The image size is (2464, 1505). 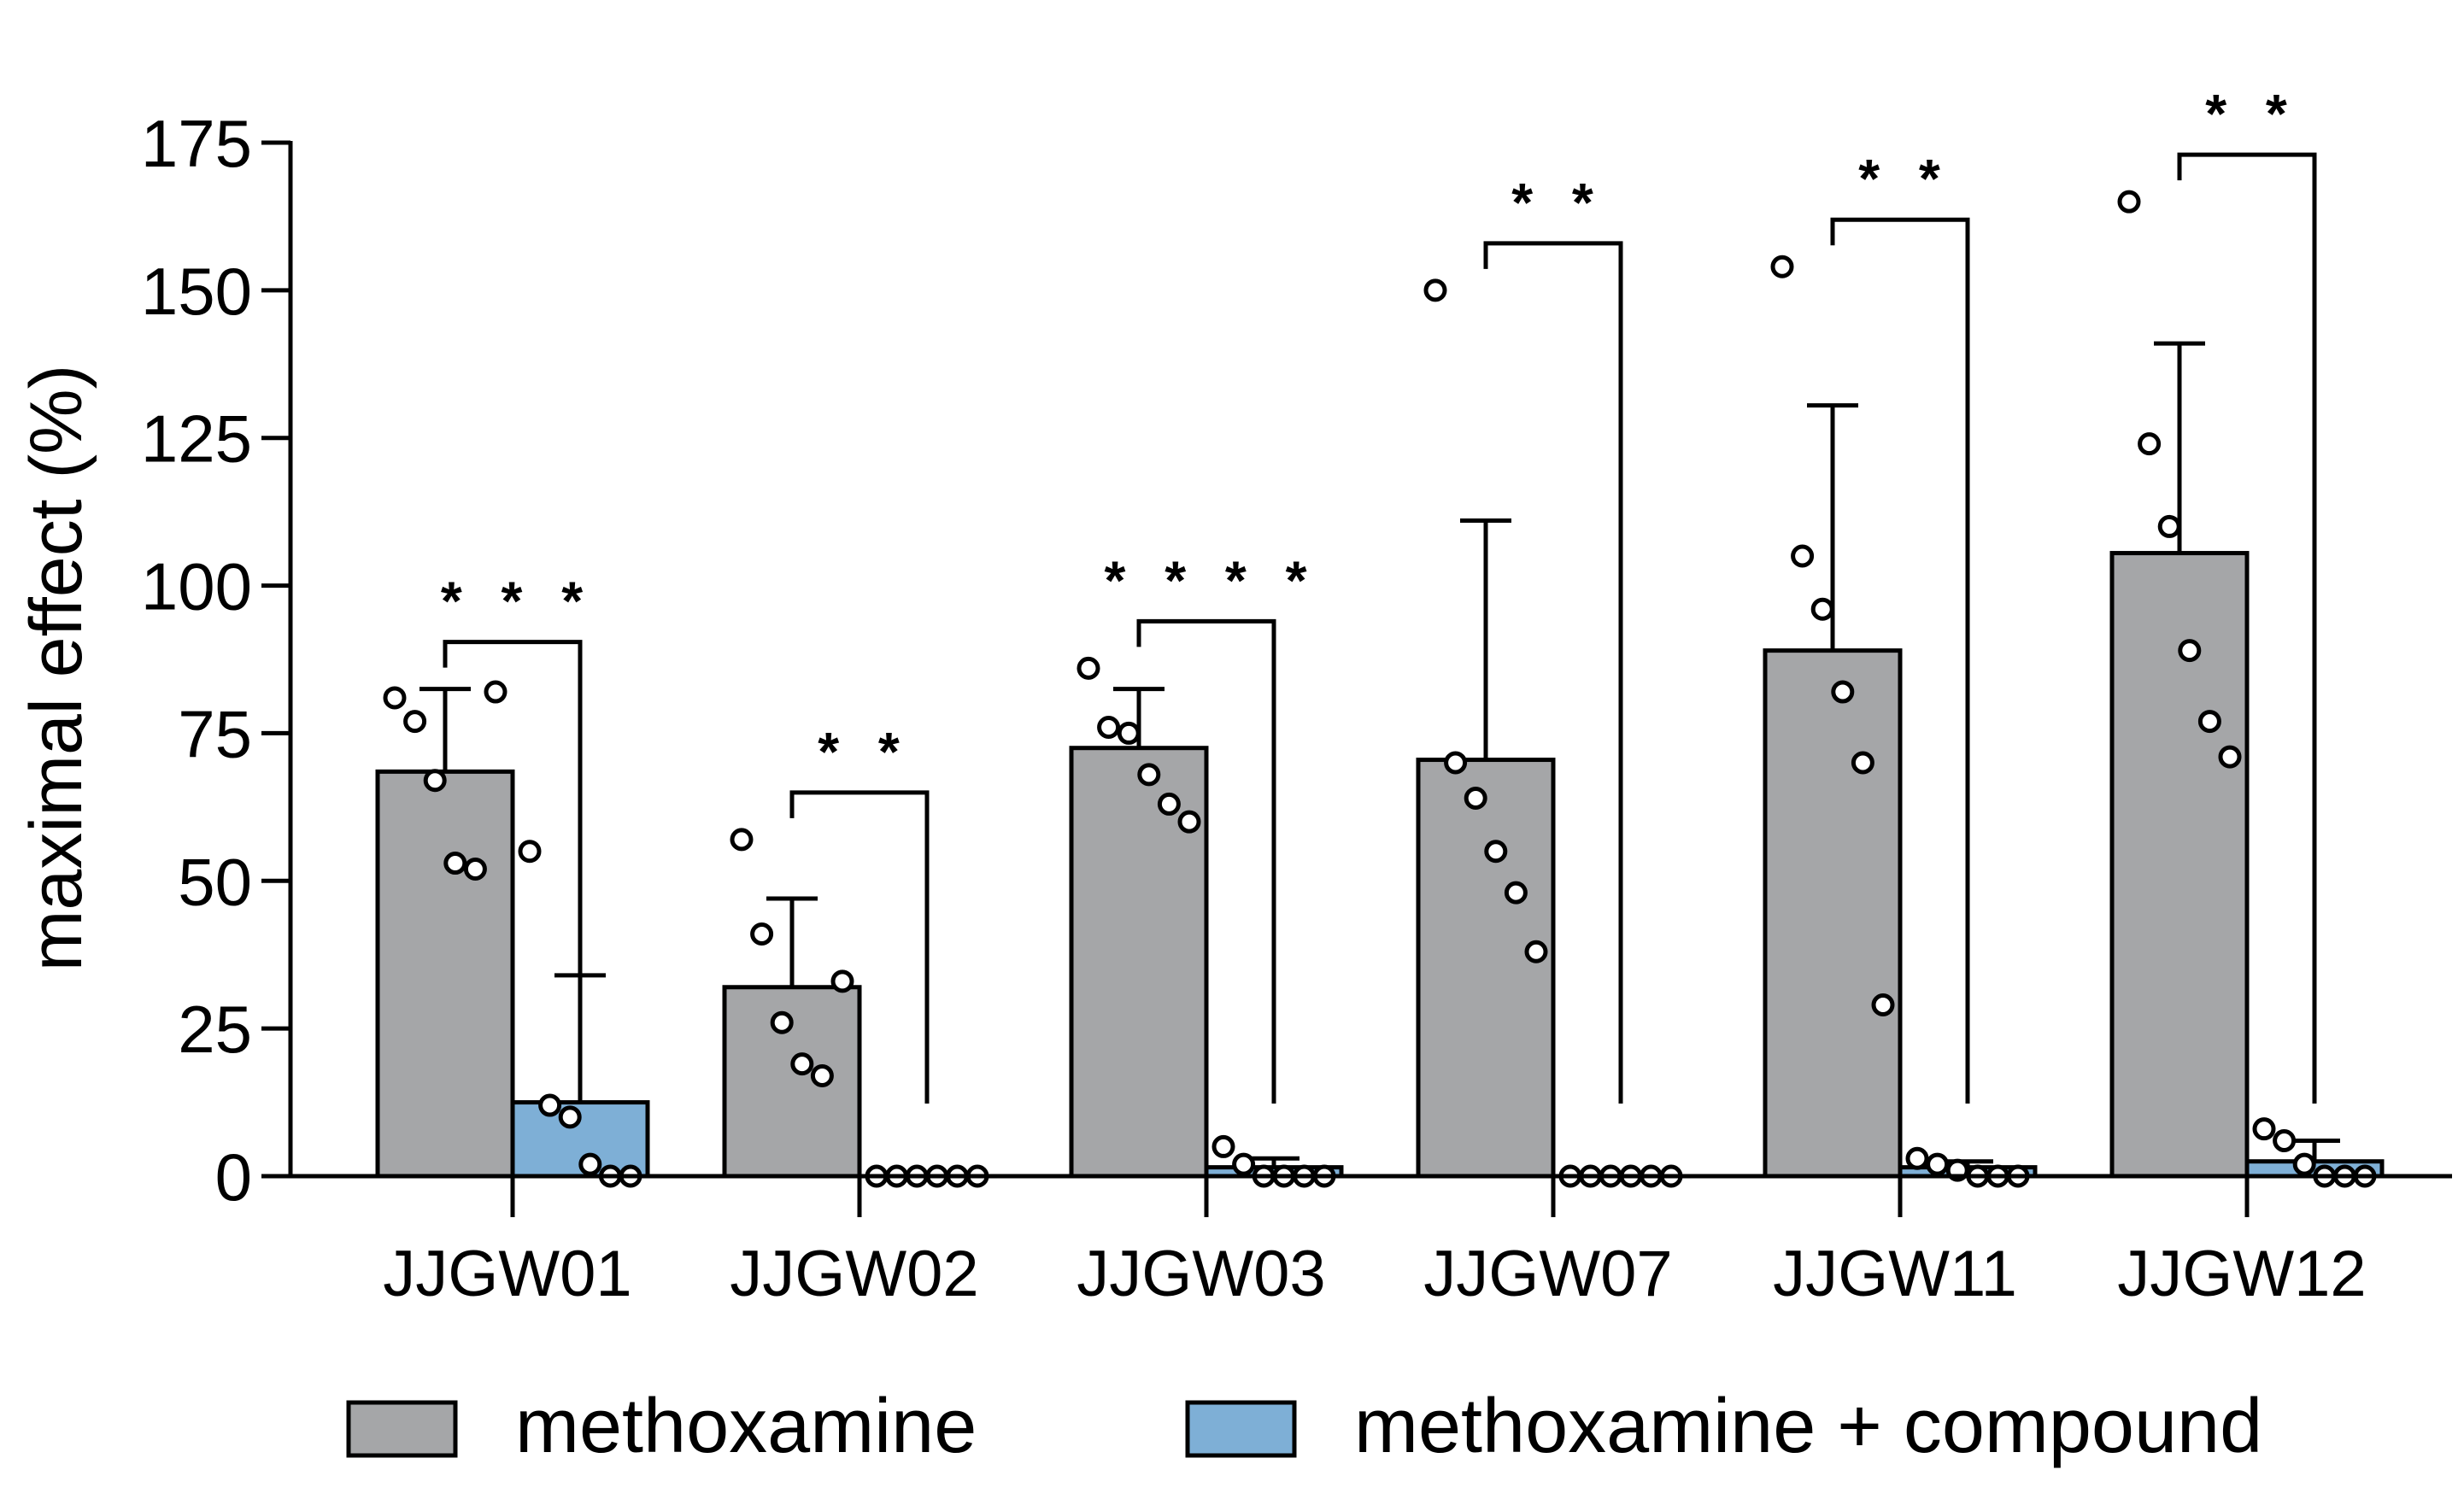 What do you see at coordinates (507, 1274) in the screenshot?
I see `x-tick-label: JJGW01` at bounding box center [507, 1274].